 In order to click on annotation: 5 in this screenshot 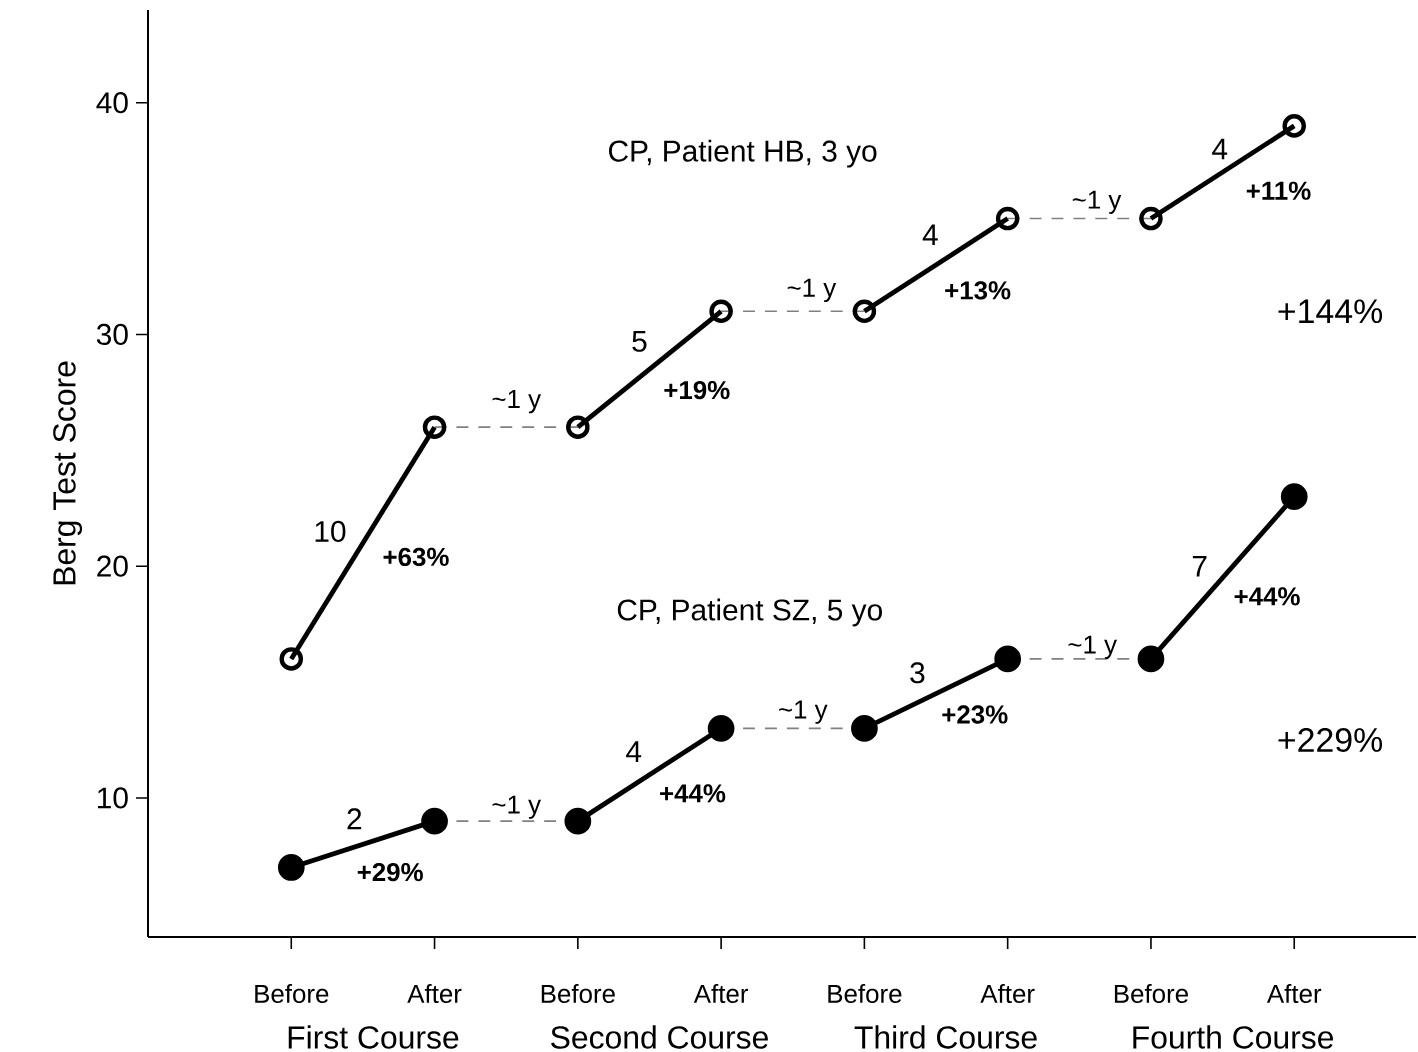, I will do `click(639, 341)`.